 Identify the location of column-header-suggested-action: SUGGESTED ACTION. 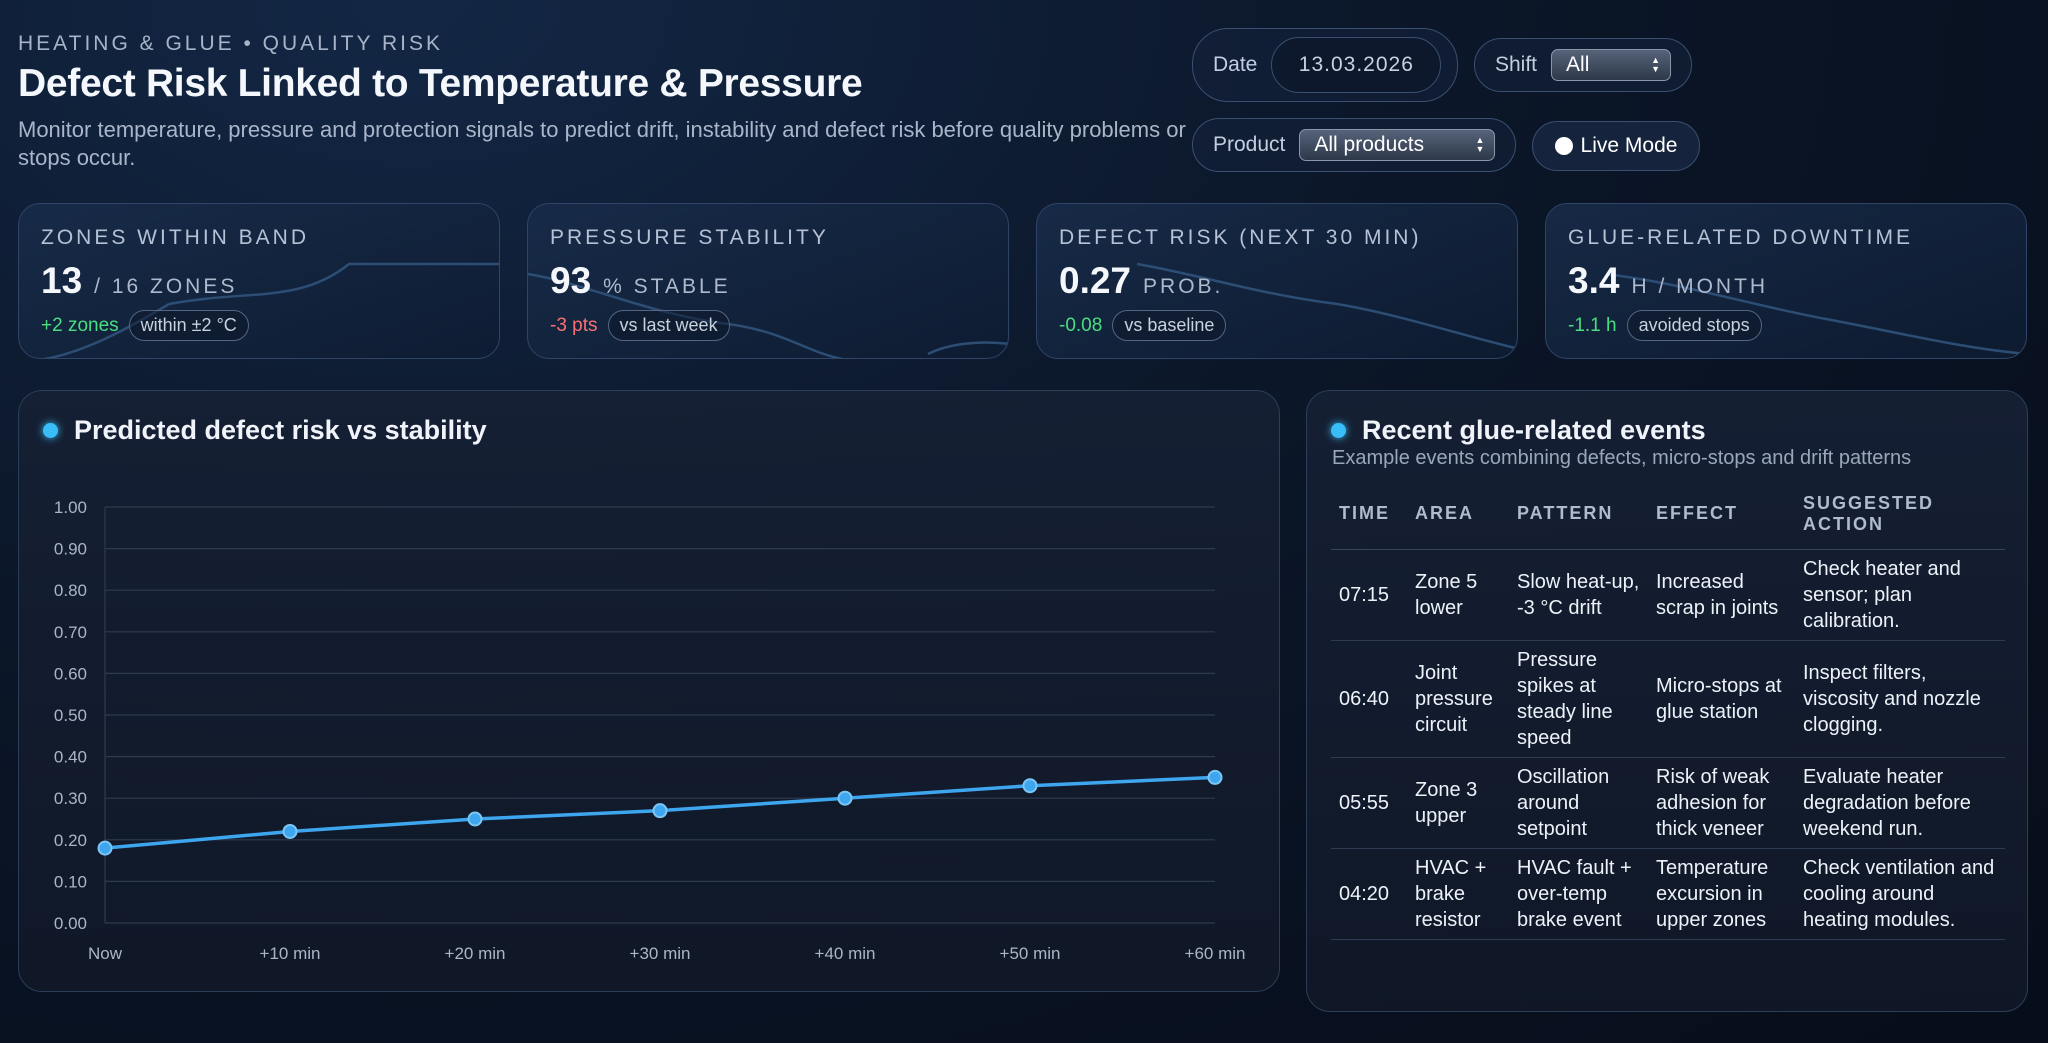
(1900, 520).